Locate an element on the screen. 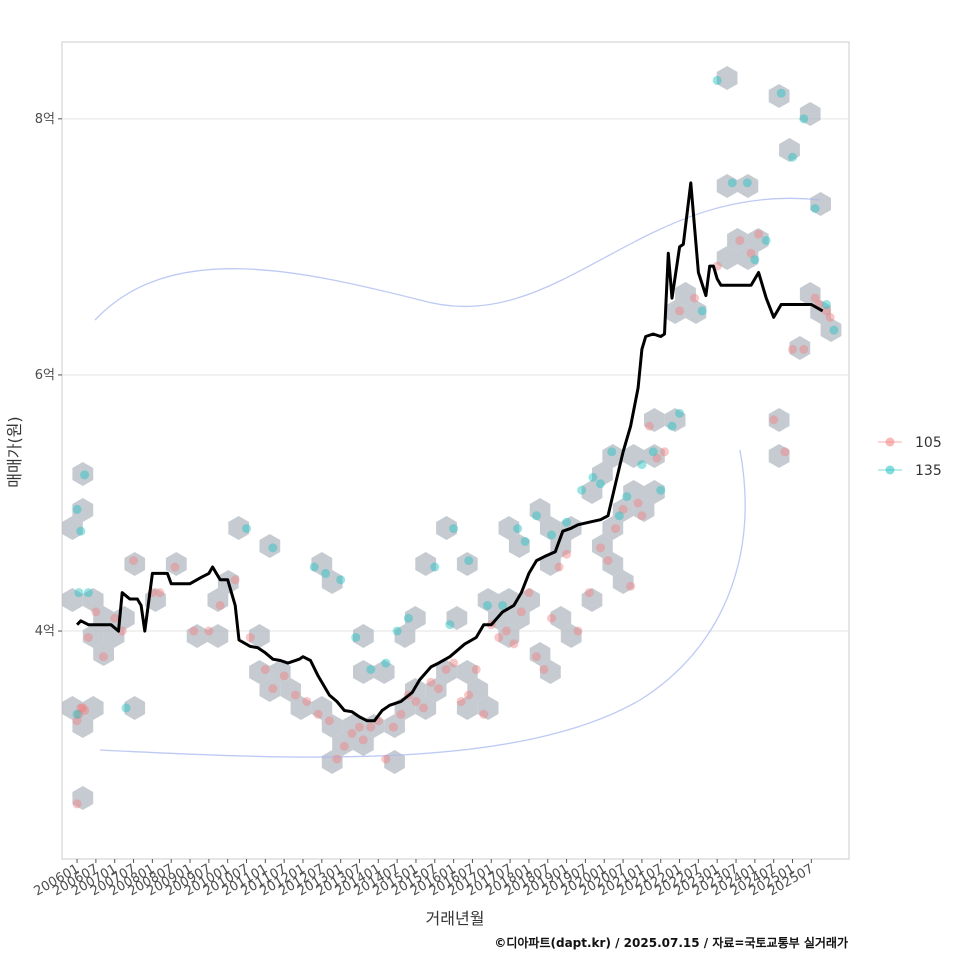 The image size is (960, 960). y-tick-label-0: 4억 is located at coordinates (45, 631).